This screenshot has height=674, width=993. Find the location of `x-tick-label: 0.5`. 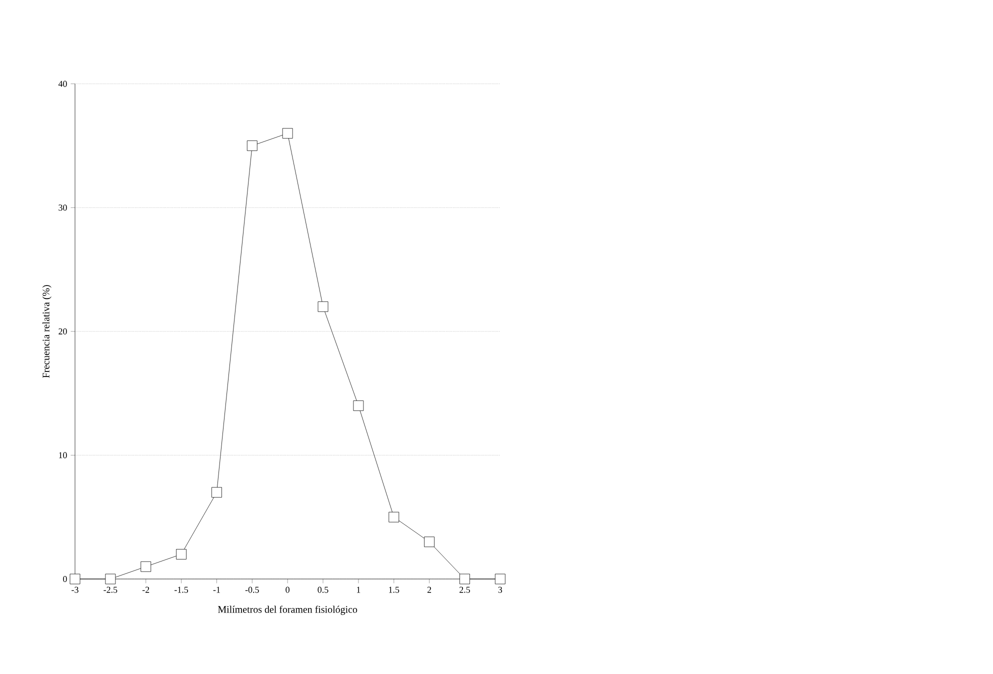

x-tick-label: 0.5 is located at coordinates (323, 589).